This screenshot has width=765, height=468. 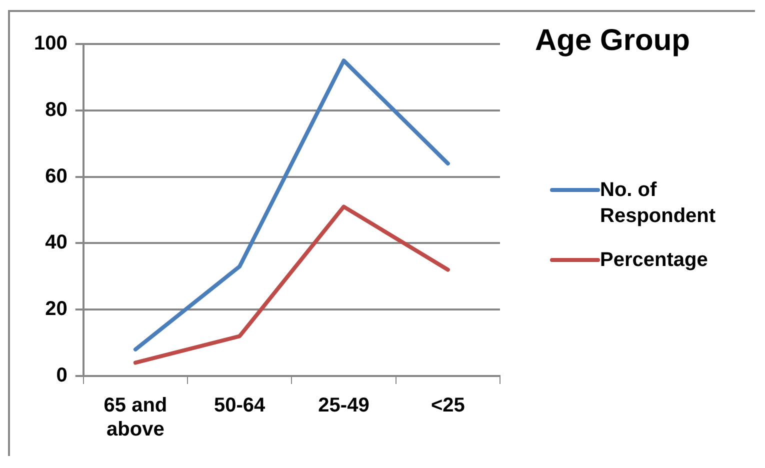 What do you see at coordinates (56, 109) in the screenshot?
I see `y-tick-label: 80` at bounding box center [56, 109].